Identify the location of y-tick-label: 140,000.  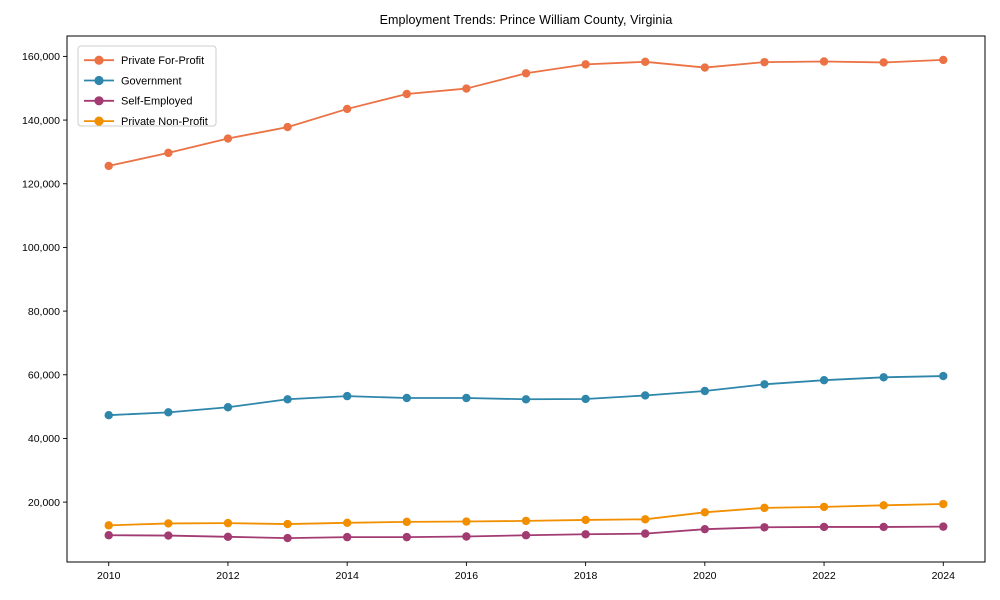
(41, 121).